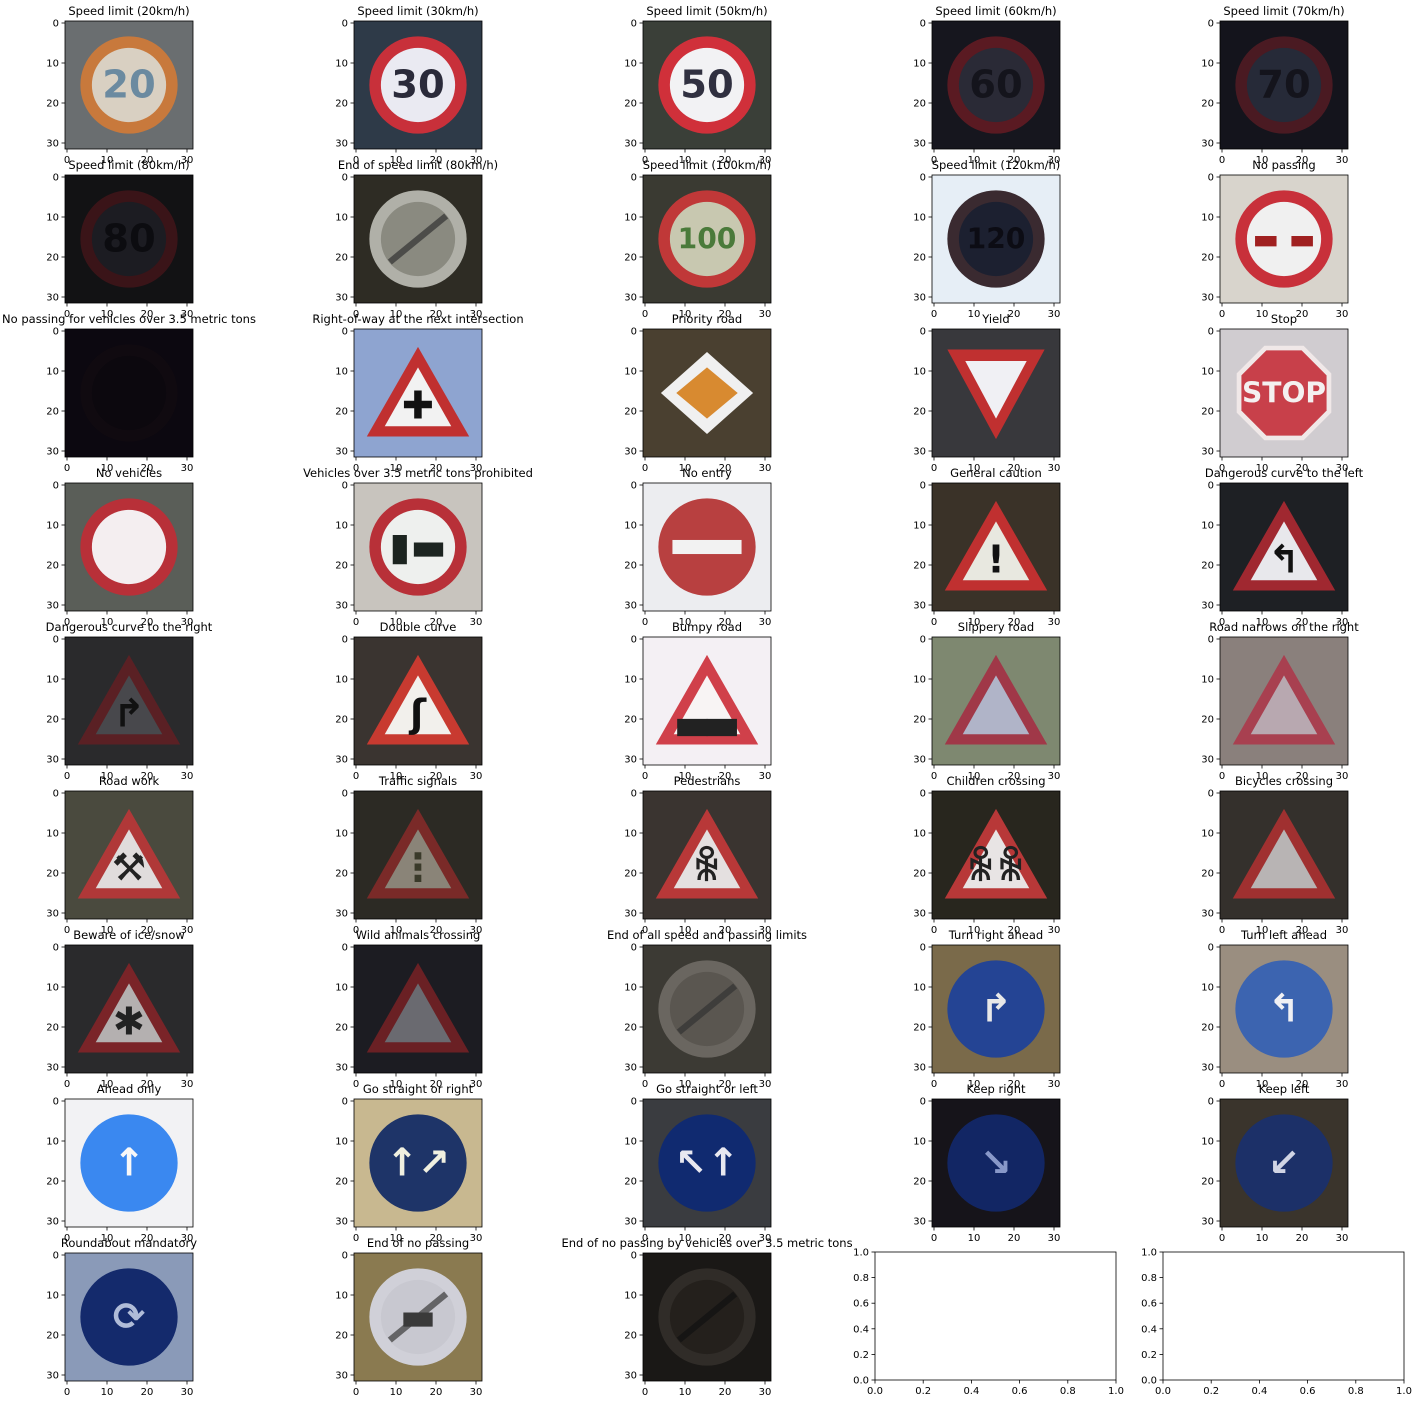  Describe the element at coordinates (1284, 627) in the screenshot. I see `panel-title: Road narrows on the right` at that location.